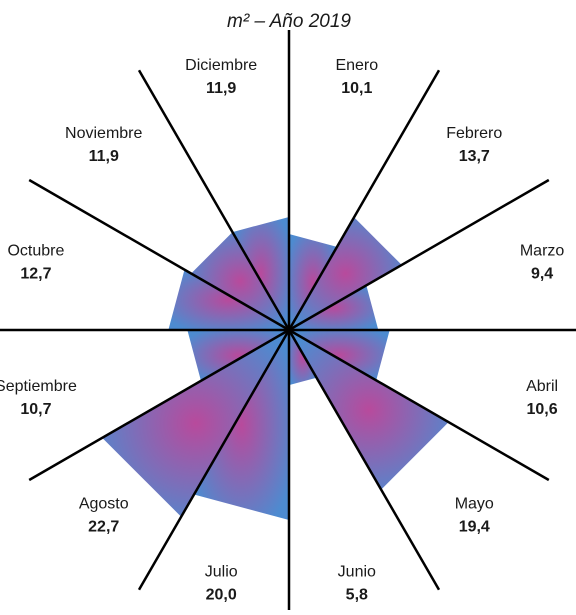  What do you see at coordinates (38, 386) in the screenshot?
I see `category-label: Septiembre` at bounding box center [38, 386].